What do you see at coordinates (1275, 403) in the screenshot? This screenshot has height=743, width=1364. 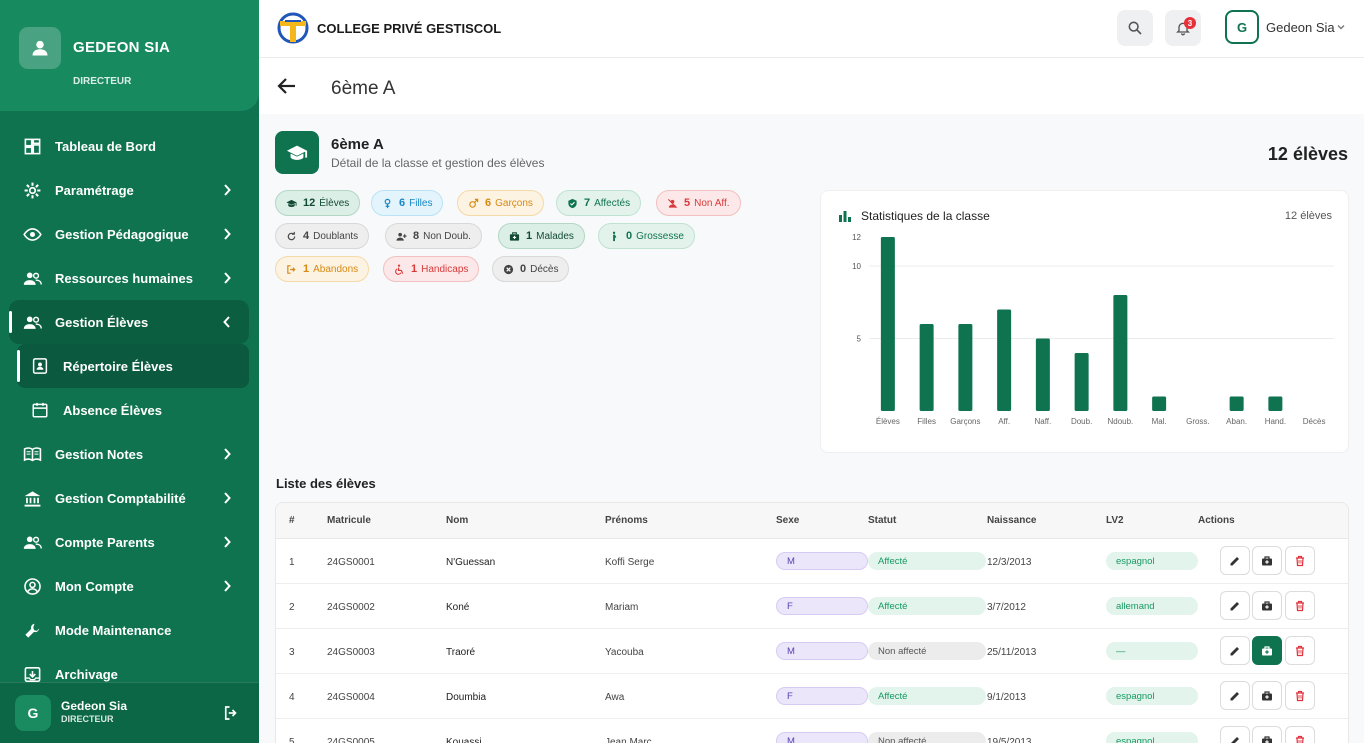 I see `chart-bar-hand` at bounding box center [1275, 403].